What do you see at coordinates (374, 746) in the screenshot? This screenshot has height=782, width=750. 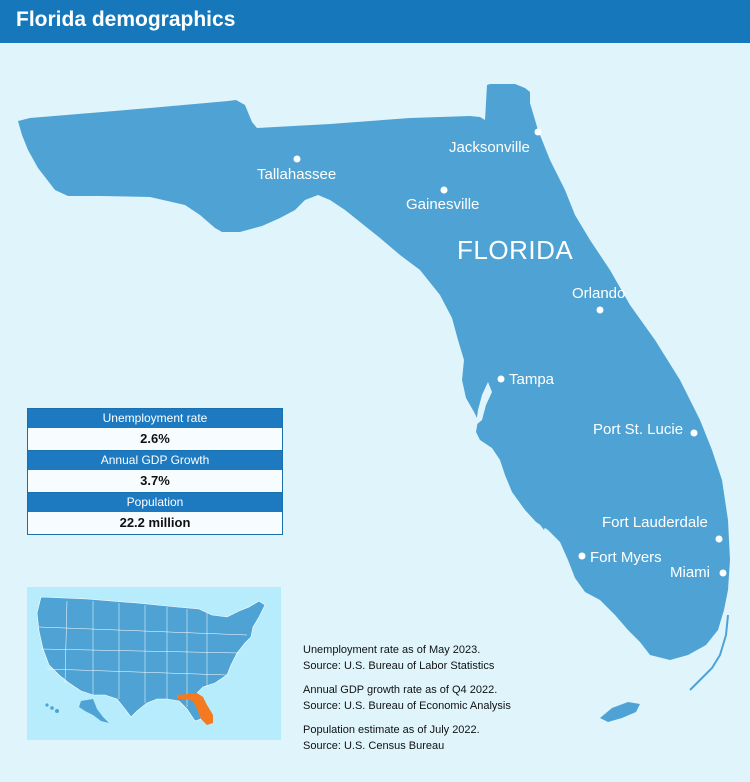 I see `note-population-source: Source: U.S. Census Bureau` at bounding box center [374, 746].